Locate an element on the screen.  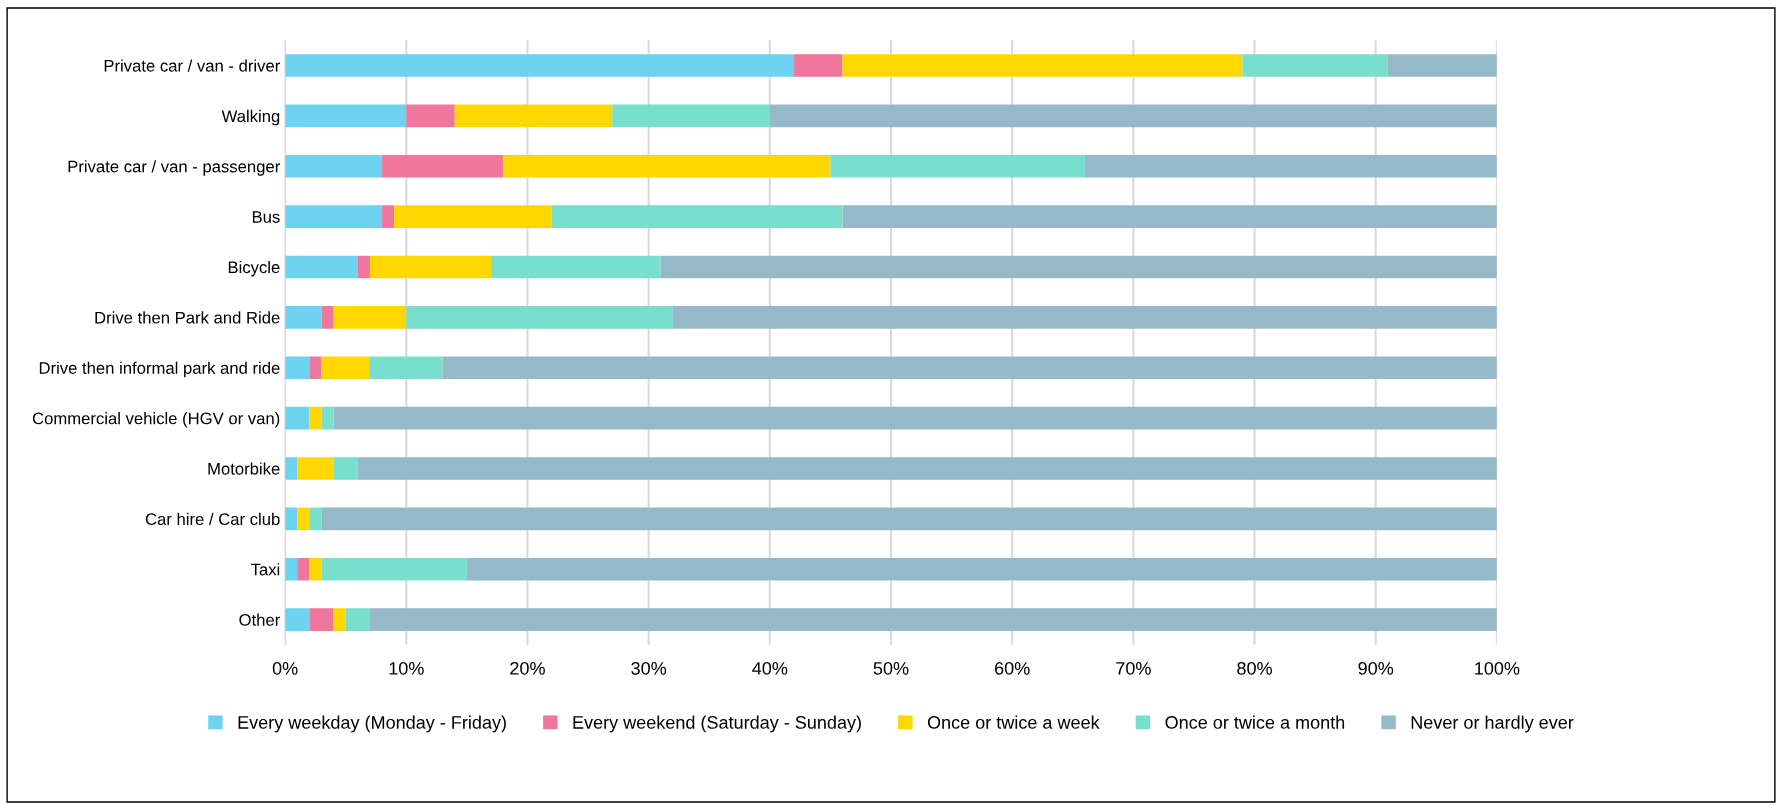
y-tick-label: Drive then informal park and ride is located at coordinates (159, 369).